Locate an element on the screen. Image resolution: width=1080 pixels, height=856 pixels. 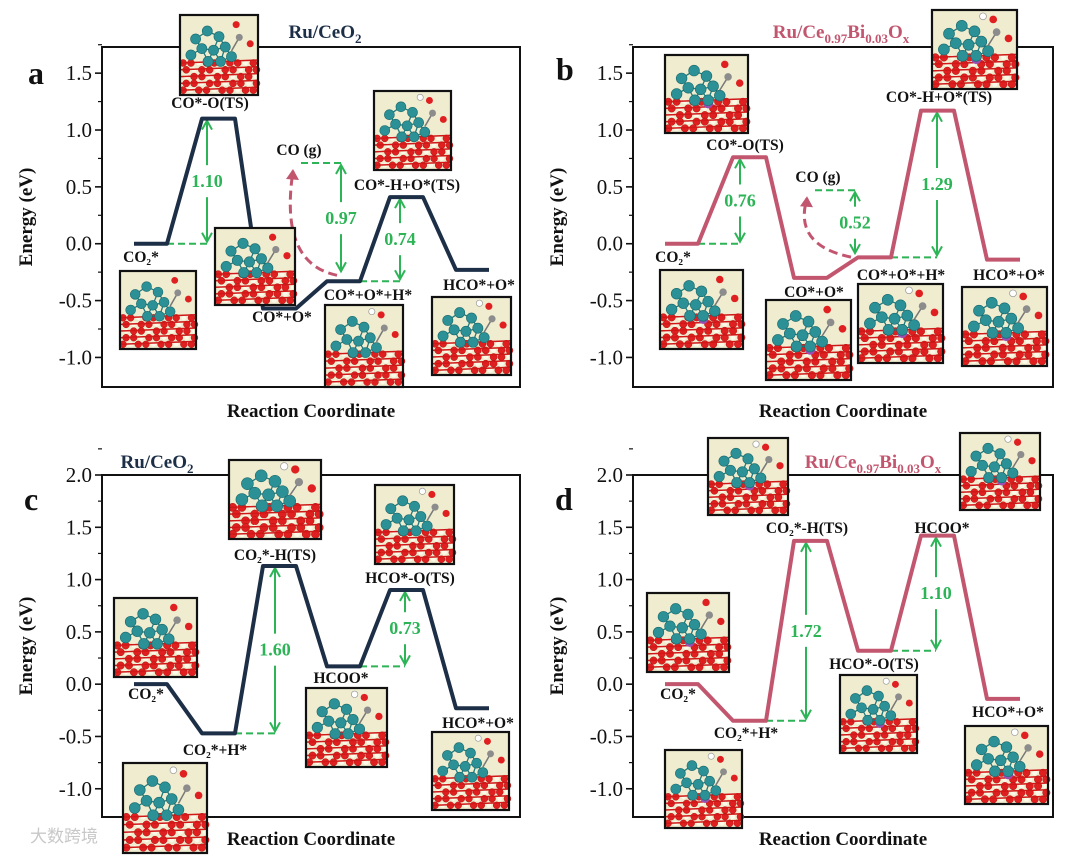
barrier-value: 1.60 is located at coordinates (275, 650).